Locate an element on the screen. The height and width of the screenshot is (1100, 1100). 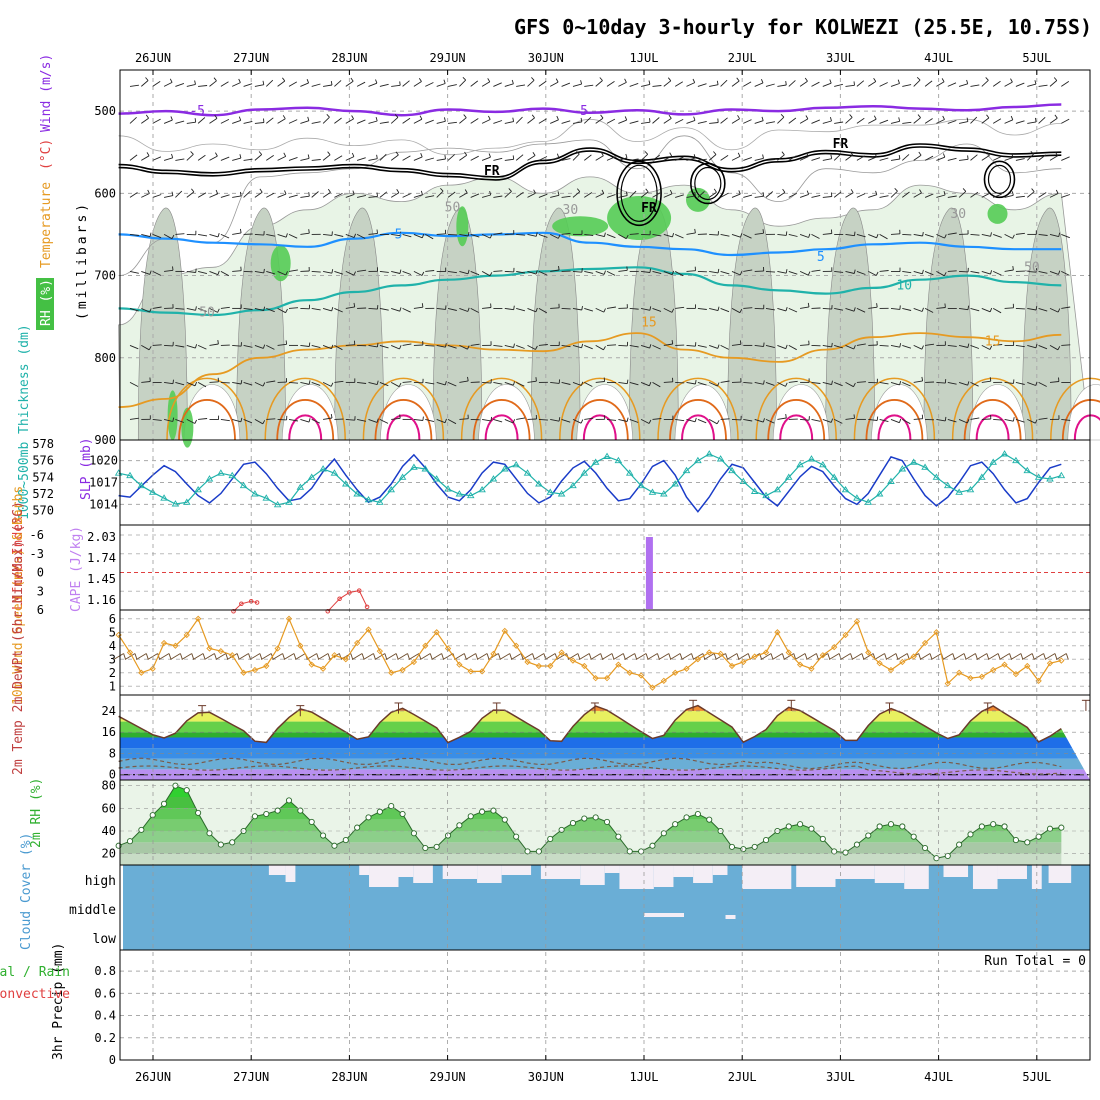
slp-tick-label: 1014 is located at coordinates (103, 504).